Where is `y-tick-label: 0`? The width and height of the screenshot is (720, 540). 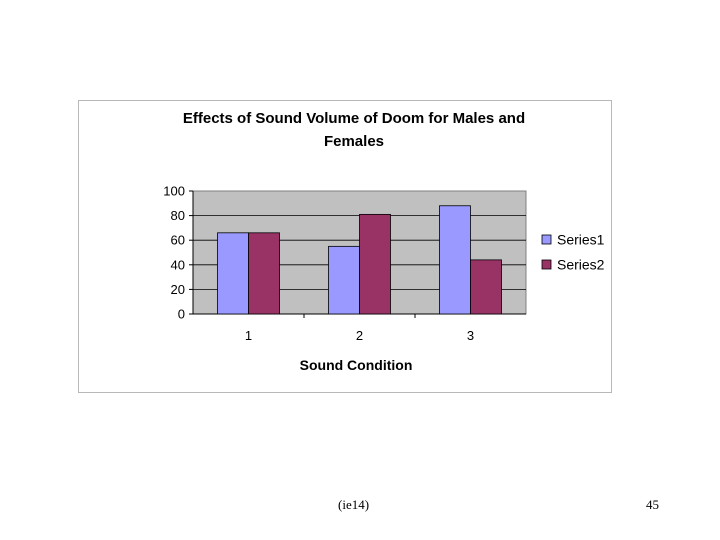
y-tick-label: 0 is located at coordinates (181, 314).